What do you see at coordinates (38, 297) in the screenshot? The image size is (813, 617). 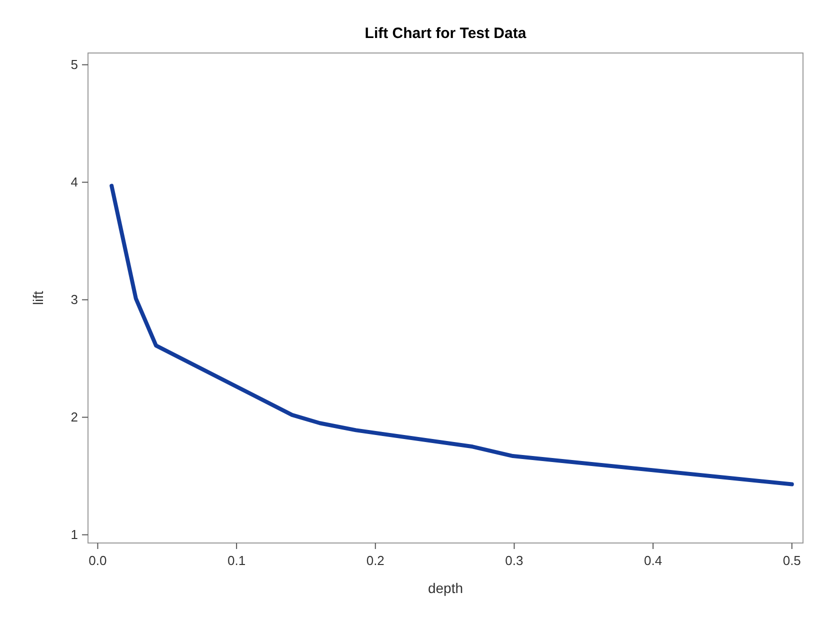 I see `y-axis-title: lift` at bounding box center [38, 297].